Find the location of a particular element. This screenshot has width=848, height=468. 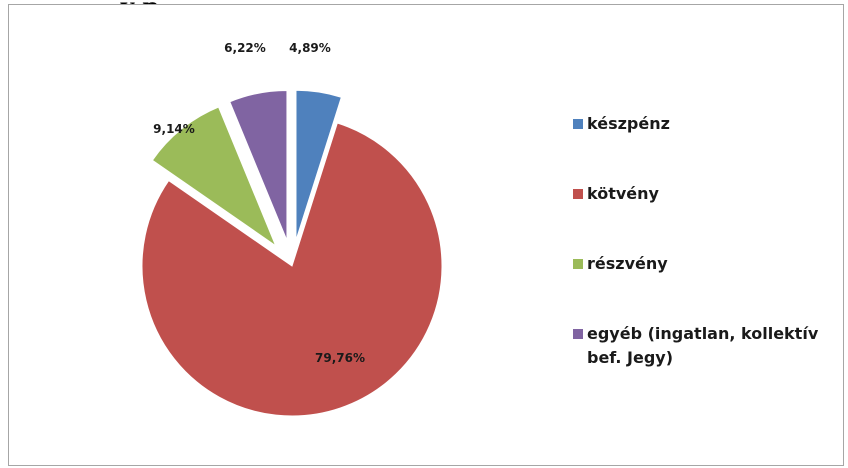

data-label-reszveny: 9,14% is located at coordinates (174, 129).